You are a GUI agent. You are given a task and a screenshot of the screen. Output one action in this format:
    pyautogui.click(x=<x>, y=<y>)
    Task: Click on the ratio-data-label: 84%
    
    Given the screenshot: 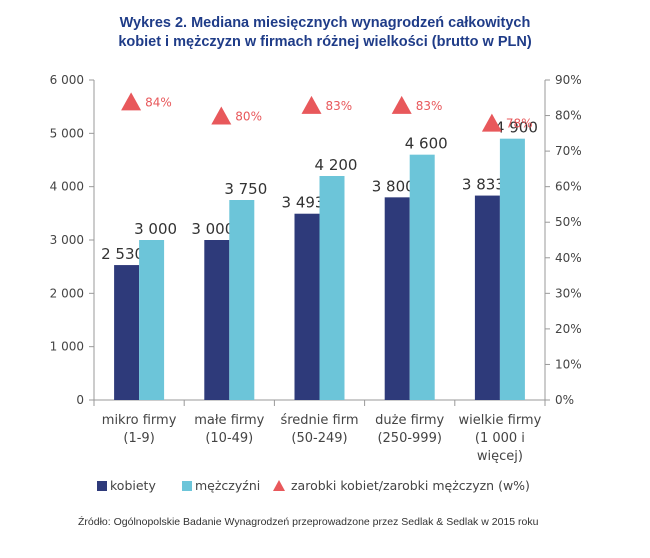 What is the action you would take?
    pyautogui.click(x=158, y=102)
    